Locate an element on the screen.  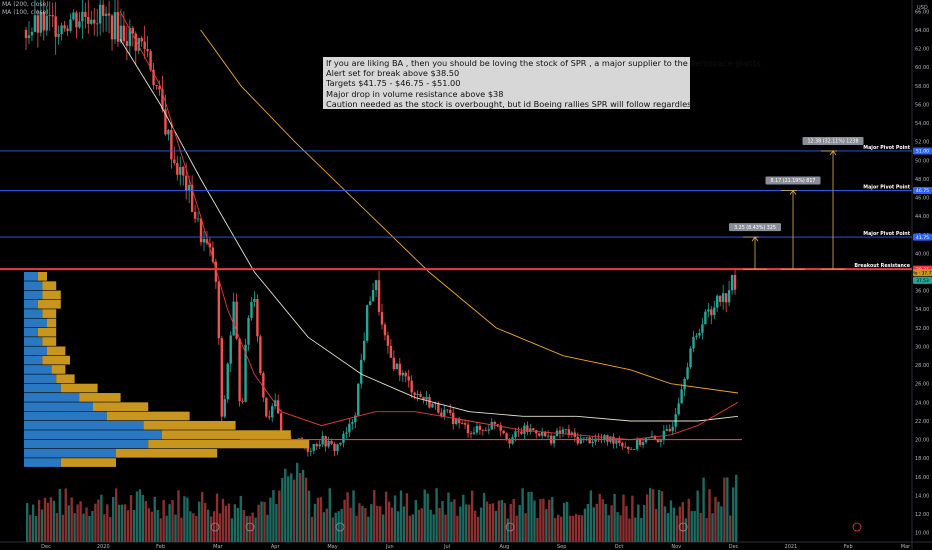
price-tick-label: 14.00 is located at coordinates (922, 496).